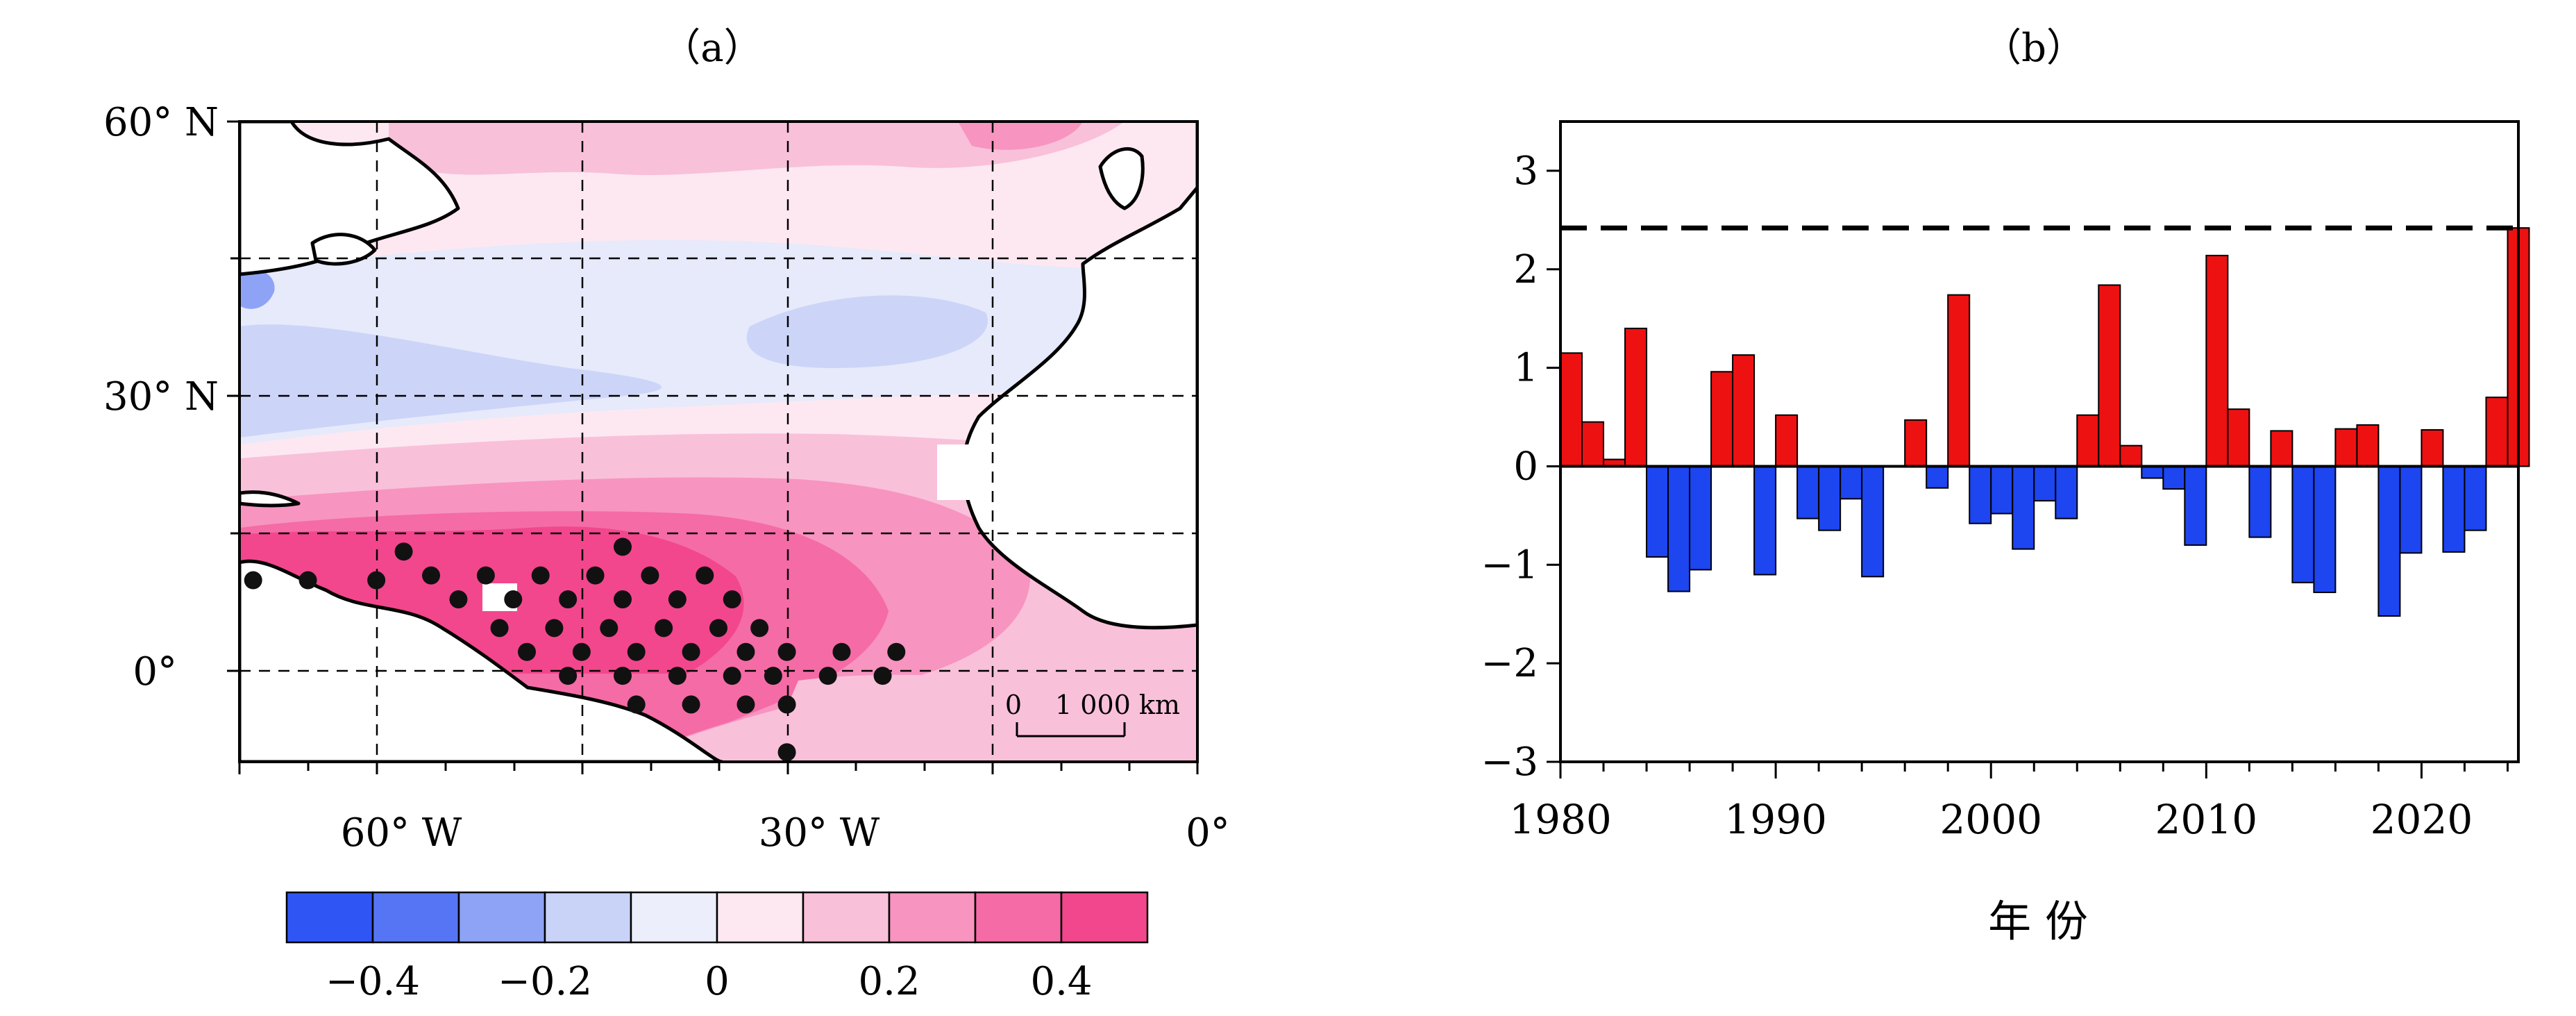  I want to click on y-tick-label: −3, so click(1509, 763).